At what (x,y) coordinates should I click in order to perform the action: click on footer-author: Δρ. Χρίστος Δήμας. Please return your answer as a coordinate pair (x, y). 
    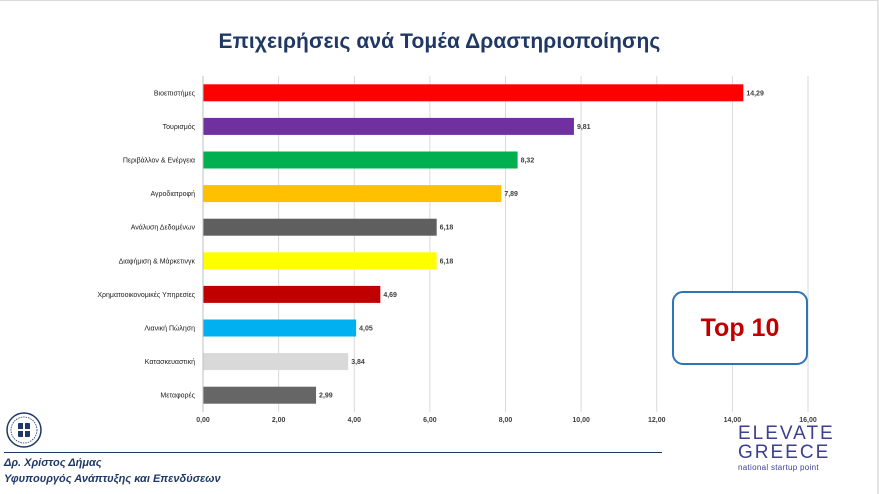
    Looking at the image, I should click on (53, 463).